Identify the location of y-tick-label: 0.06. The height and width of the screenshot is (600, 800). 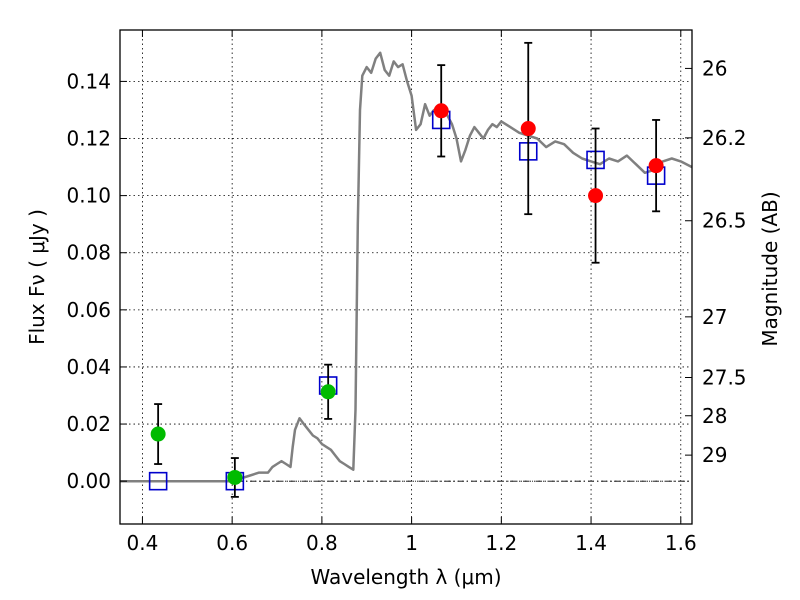
(88, 310).